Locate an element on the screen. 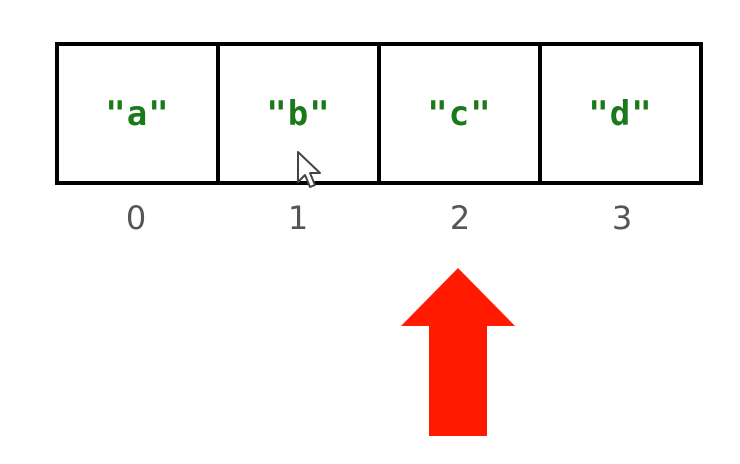 This screenshot has width=740, height=464. index-label-0: 0 is located at coordinates (136, 218).